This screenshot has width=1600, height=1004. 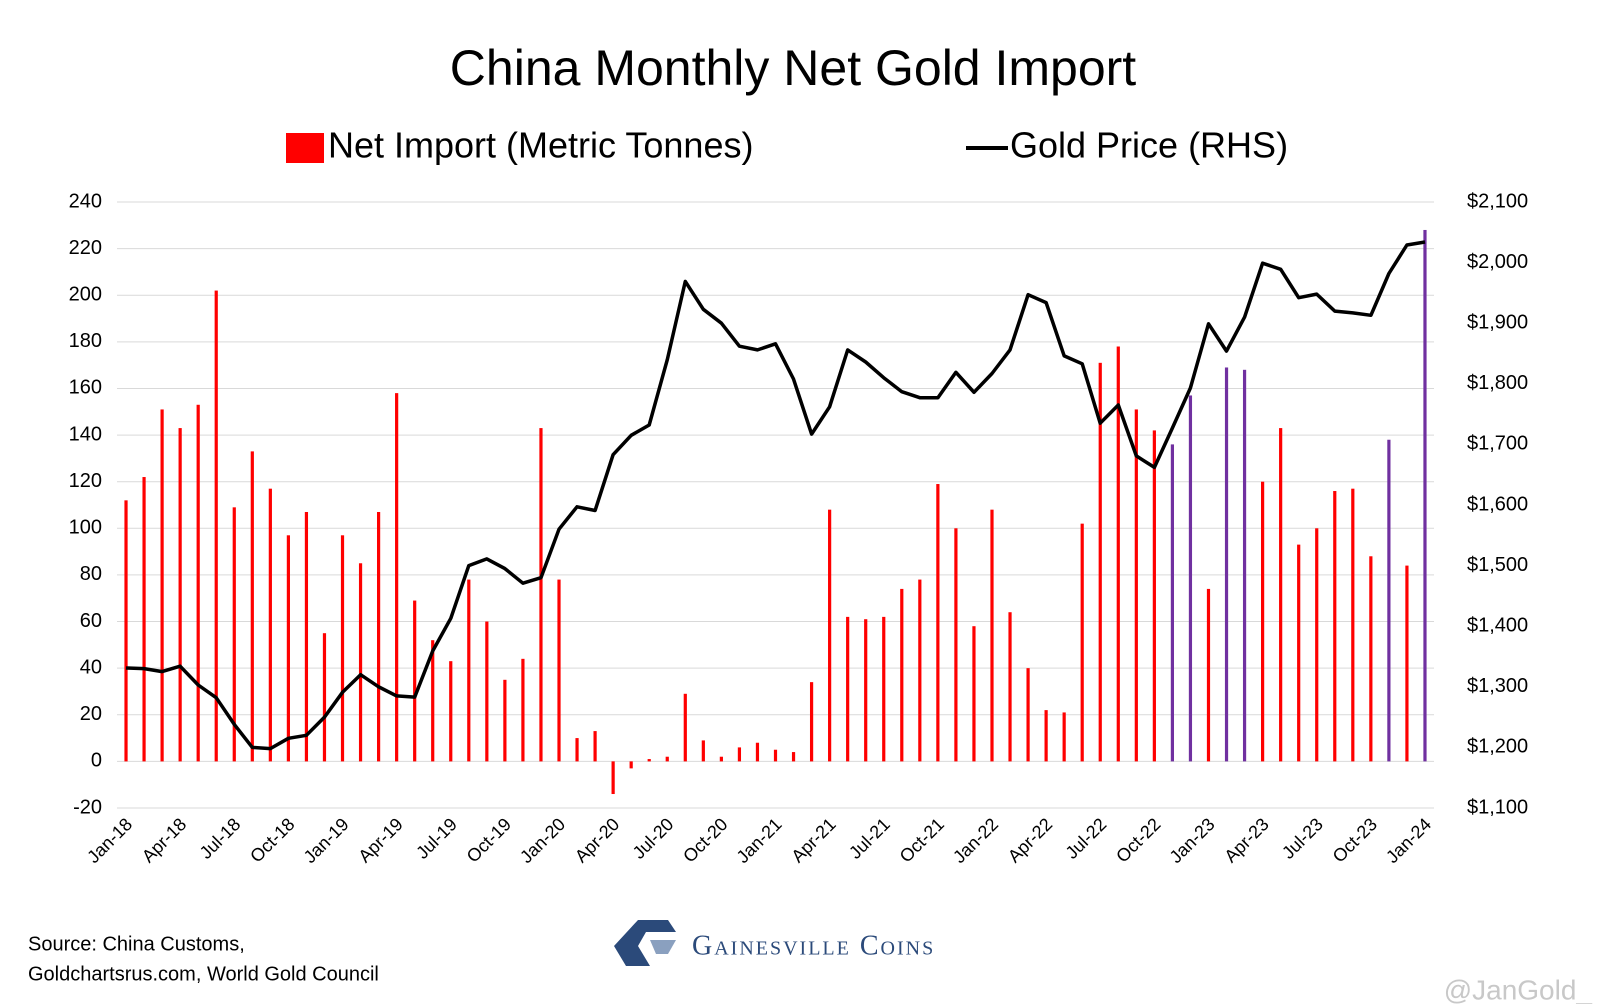 What do you see at coordinates (1518, 989) in the screenshot?
I see `watermark: @JanGold_` at bounding box center [1518, 989].